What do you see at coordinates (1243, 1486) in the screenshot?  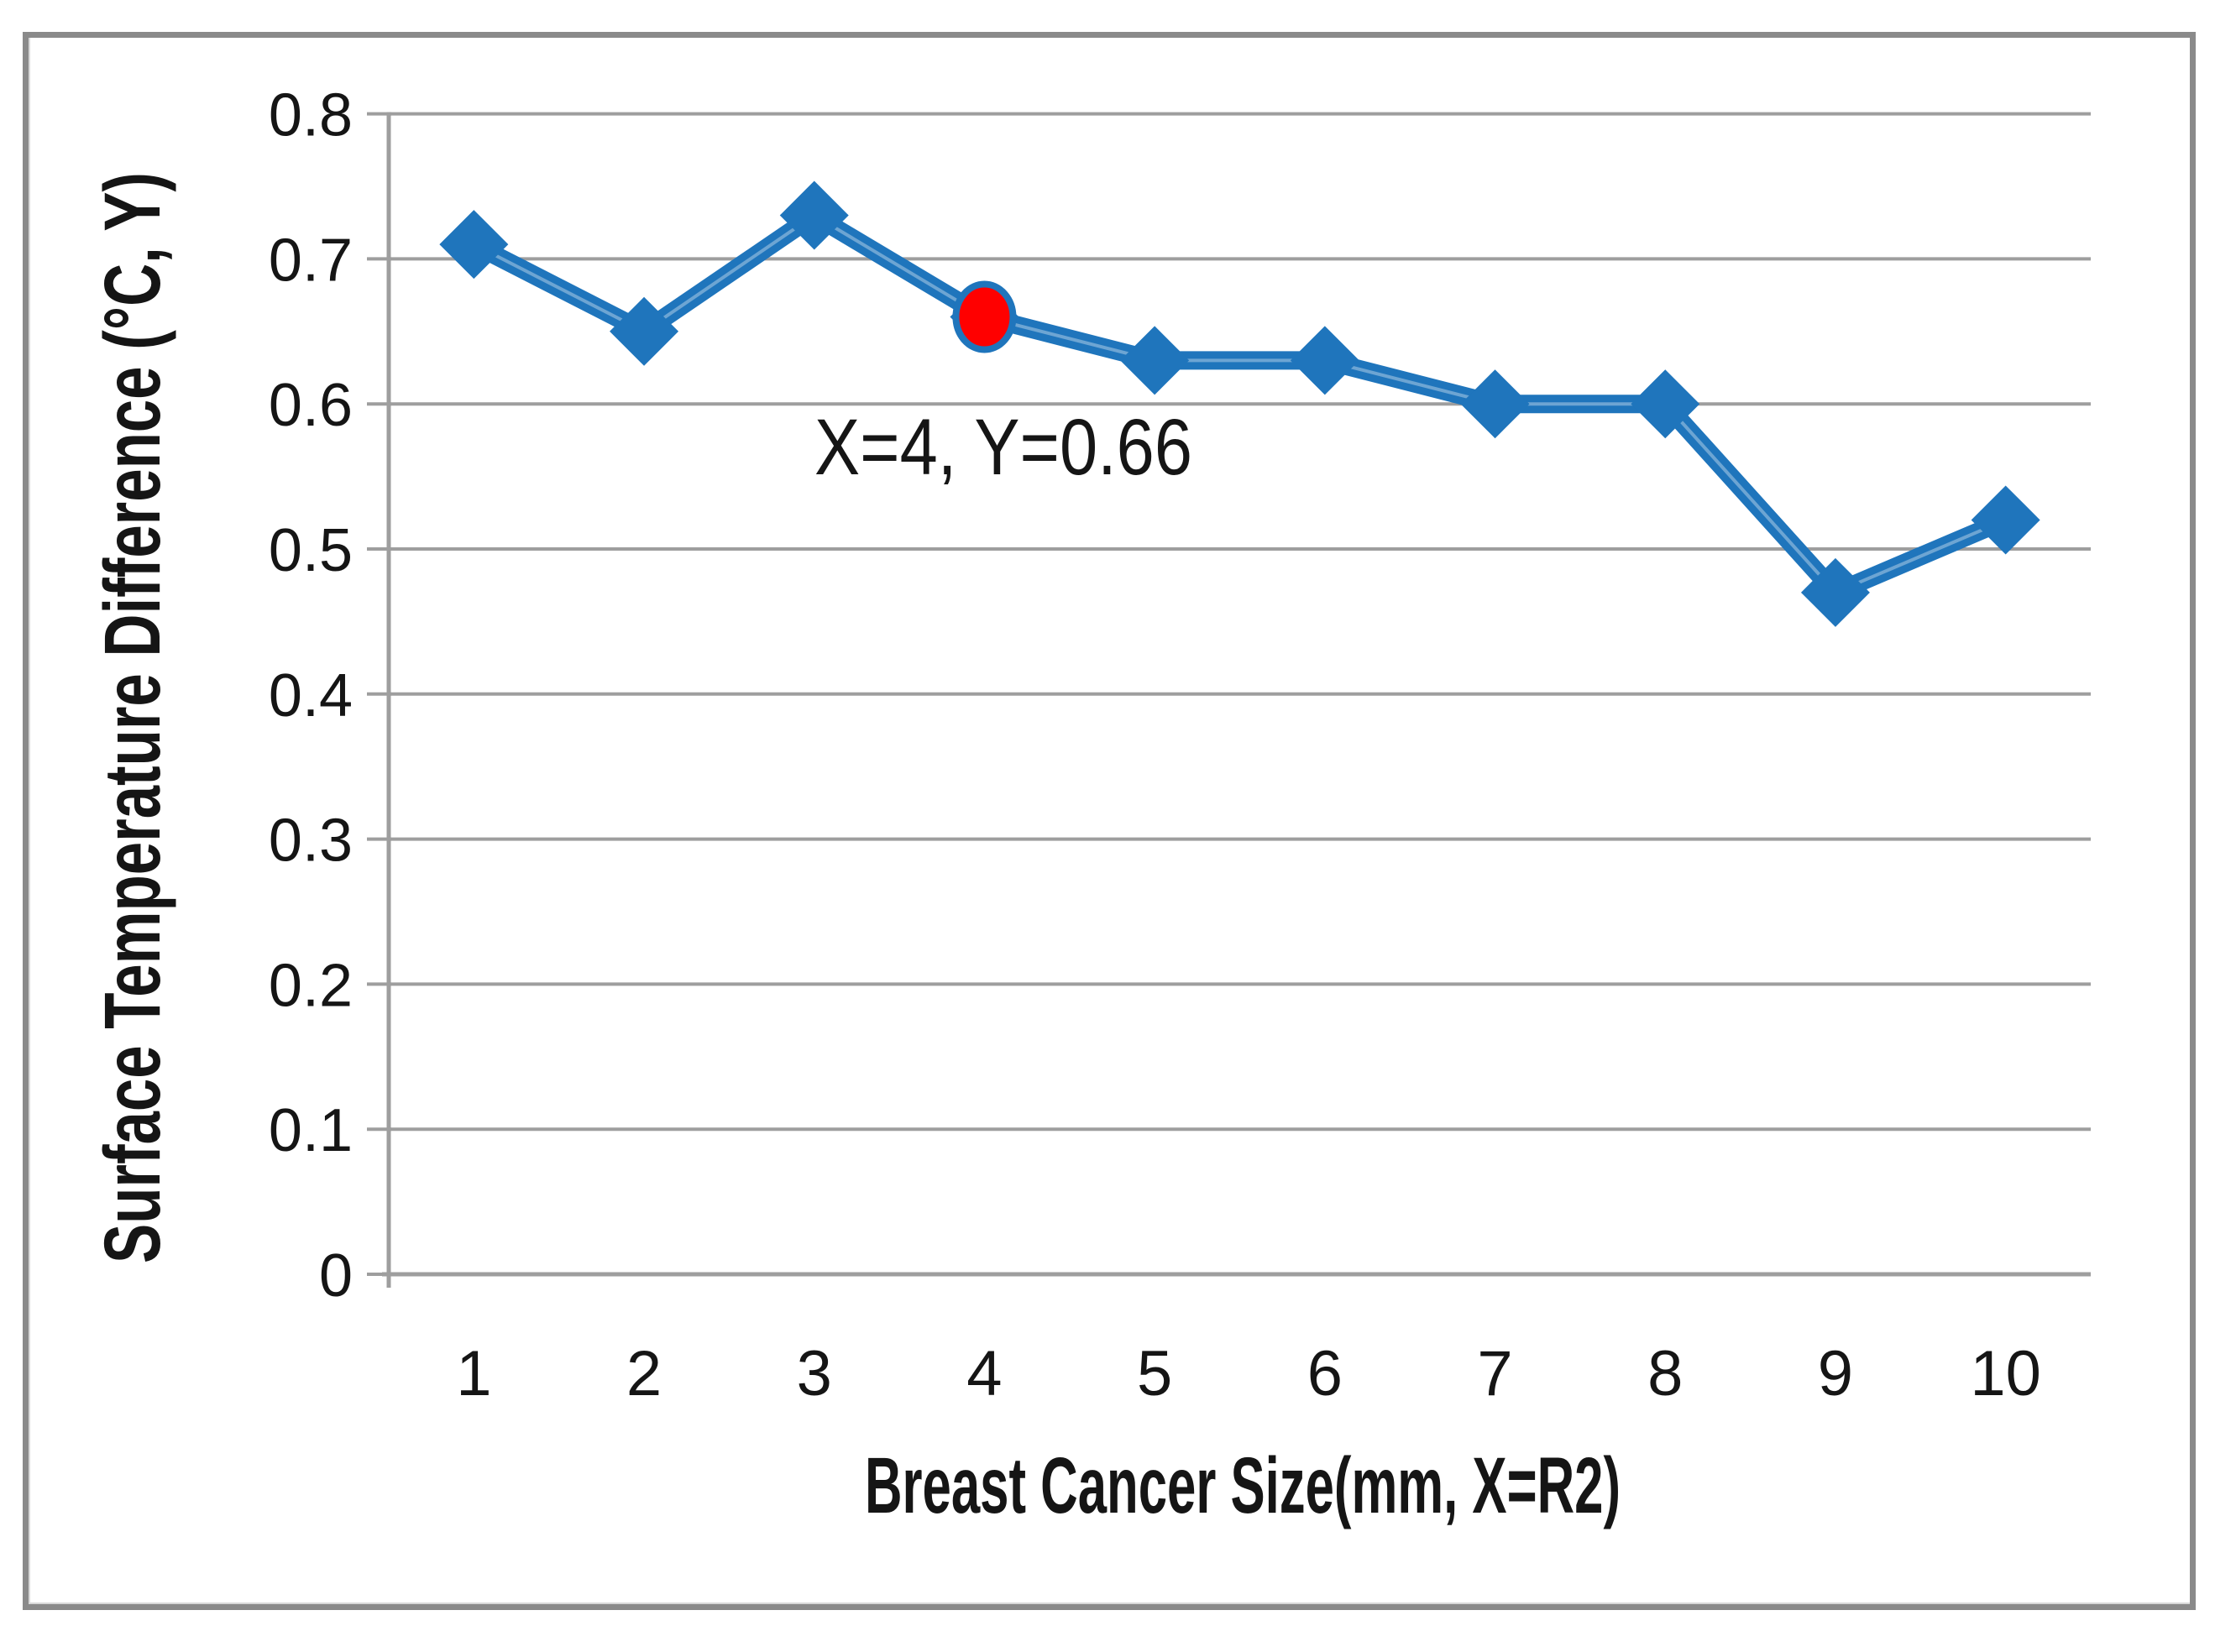 I see `x-axis-title: Breast Cancer Size(mm, X=R2)` at bounding box center [1243, 1486].